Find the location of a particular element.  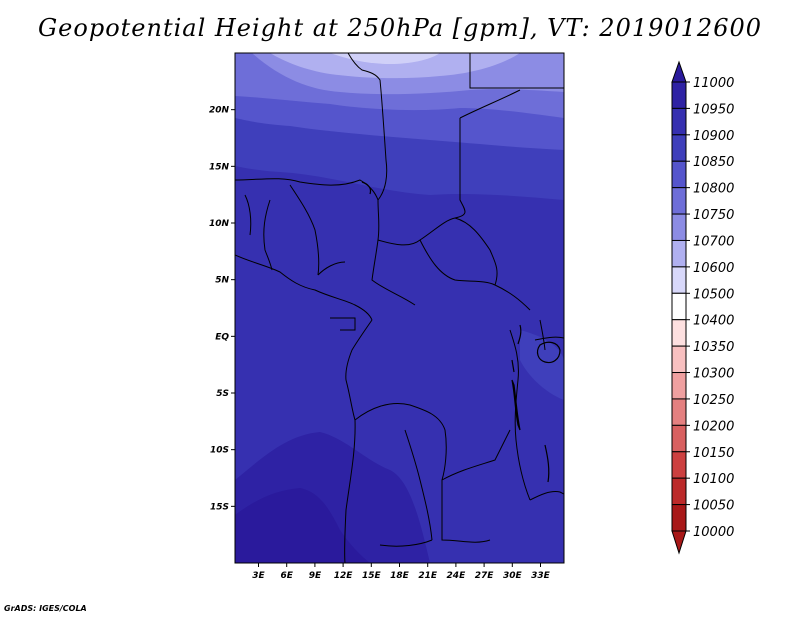

colorbar-label: 10400 is located at coordinates (713, 321).